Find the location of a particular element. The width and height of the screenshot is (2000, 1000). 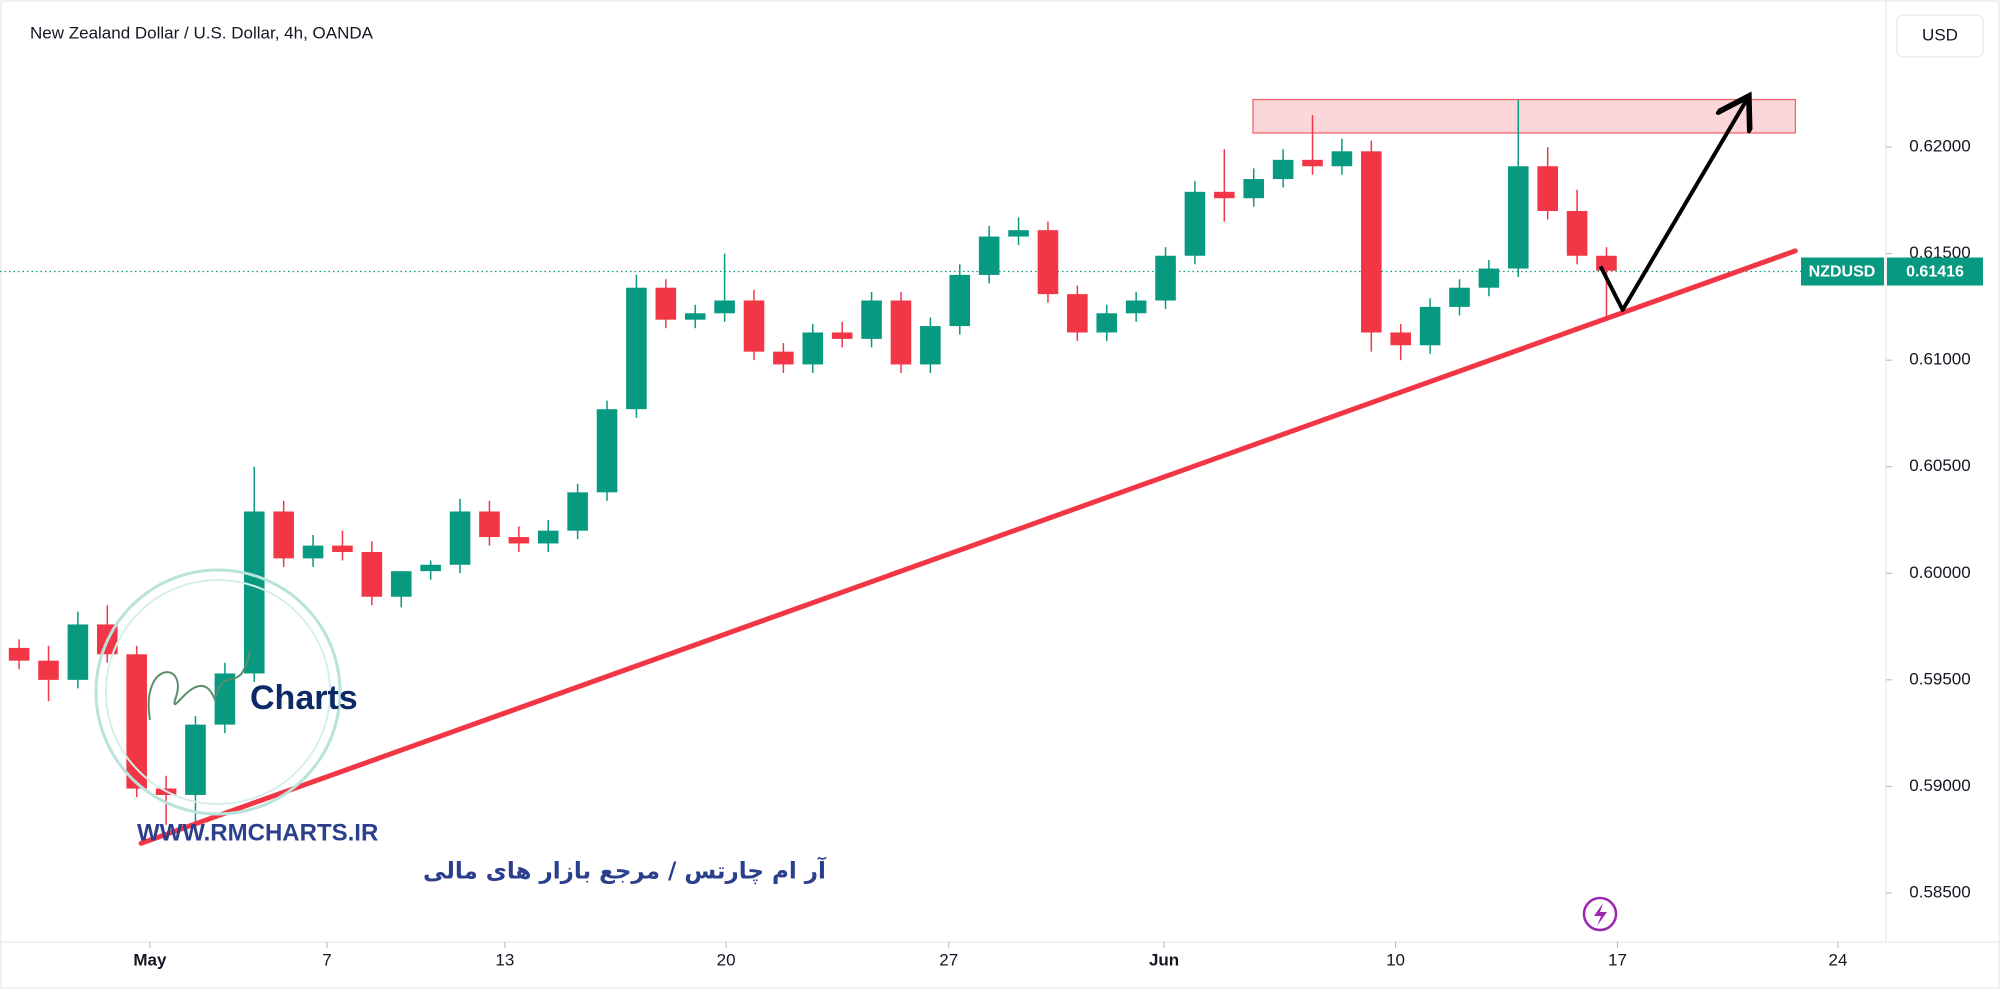

lightning-icon is located at coordinates (1600, 914).